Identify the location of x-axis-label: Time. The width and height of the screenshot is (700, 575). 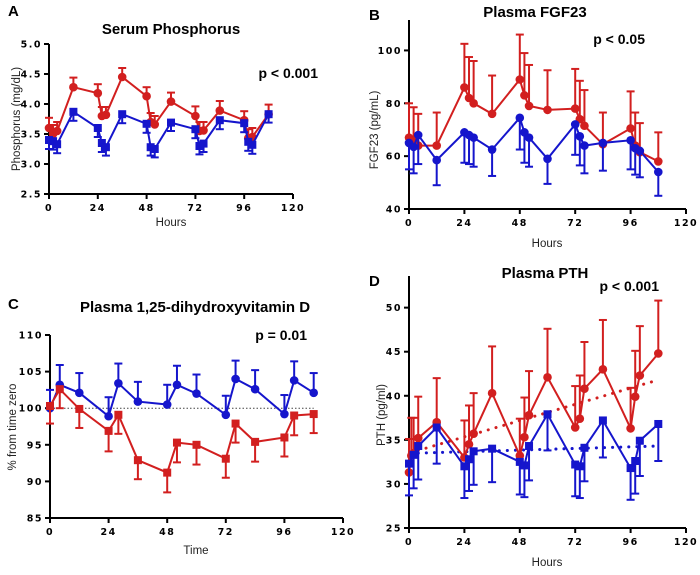
(195, 551).